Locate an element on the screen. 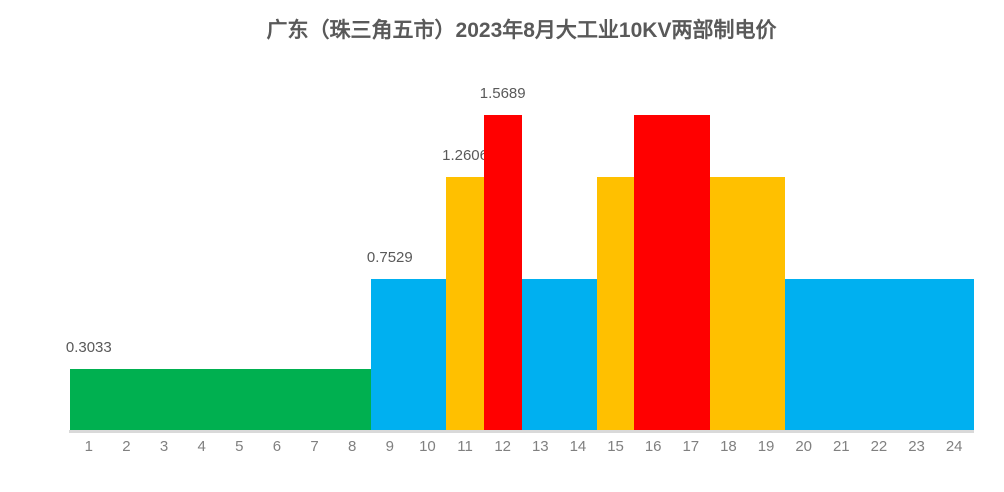 This screenshot has height=492, width=1004. x-tick-9: 9 is located at coordinates (389, 446).